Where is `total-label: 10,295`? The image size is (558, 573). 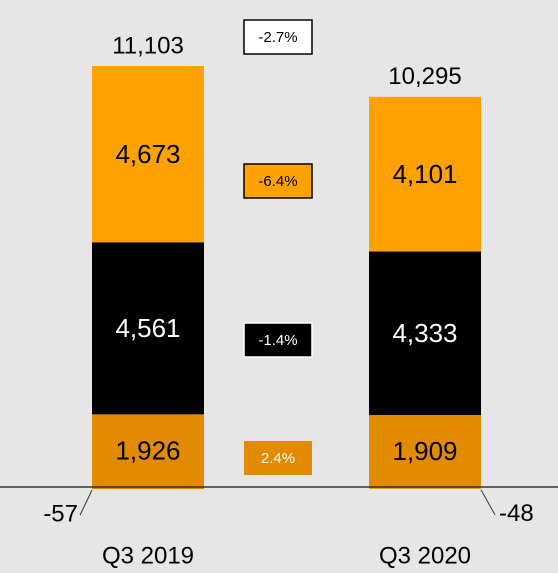 total-label: 10,295 is located at coordinates (424, 76).